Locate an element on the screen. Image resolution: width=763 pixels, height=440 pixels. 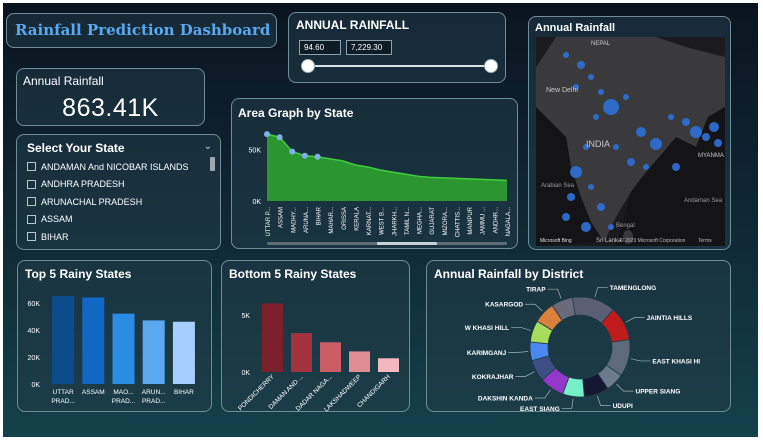
annual-rainfall-range-filter: ANNUAL RAINFALL 94.60 7,229.30 is located at coordinates (397, 47).